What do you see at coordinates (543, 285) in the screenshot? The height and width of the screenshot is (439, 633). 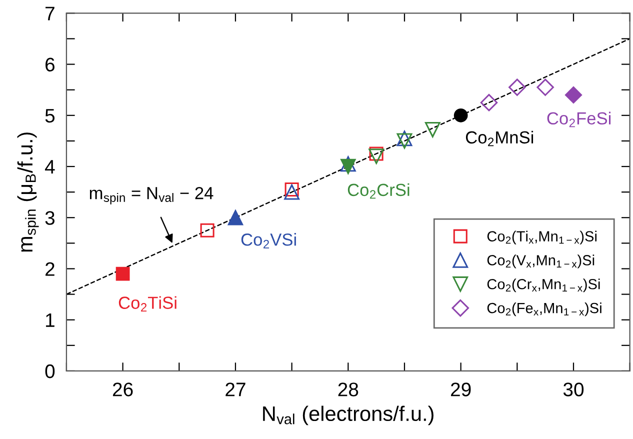 I see `legend-label: Co$_{2}$(Cr$_{x}$,Mn$_{1−x}$)Si` at bounding box center [543, 285].